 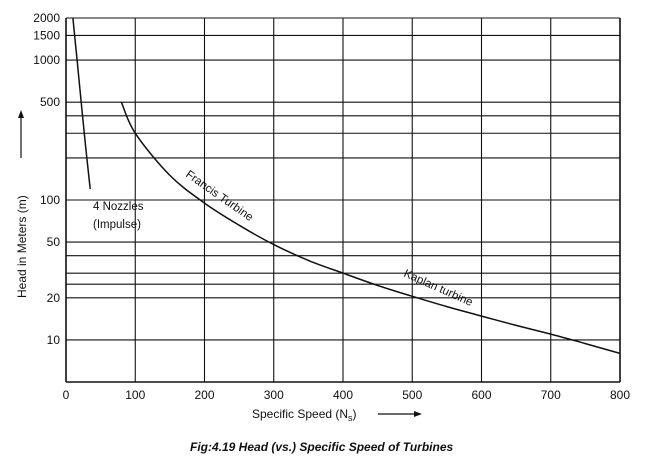 I want to click on y-tick-label-100: 100, so click(x=50, y=200).